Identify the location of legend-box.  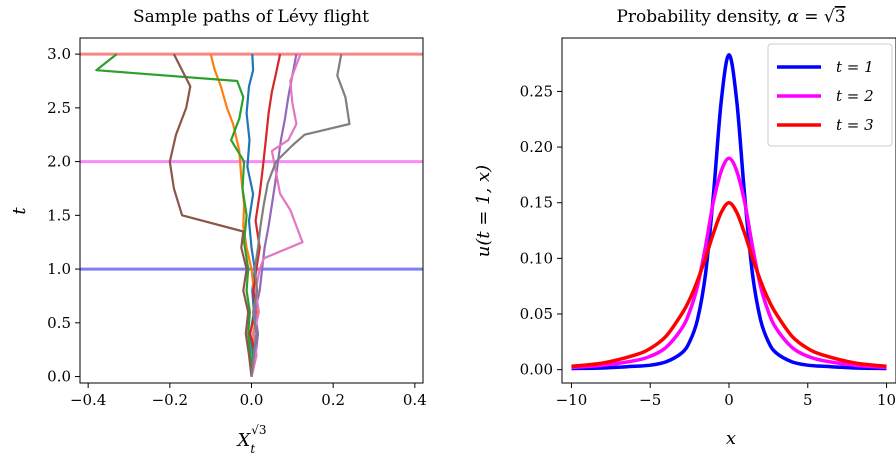
(830, 95).